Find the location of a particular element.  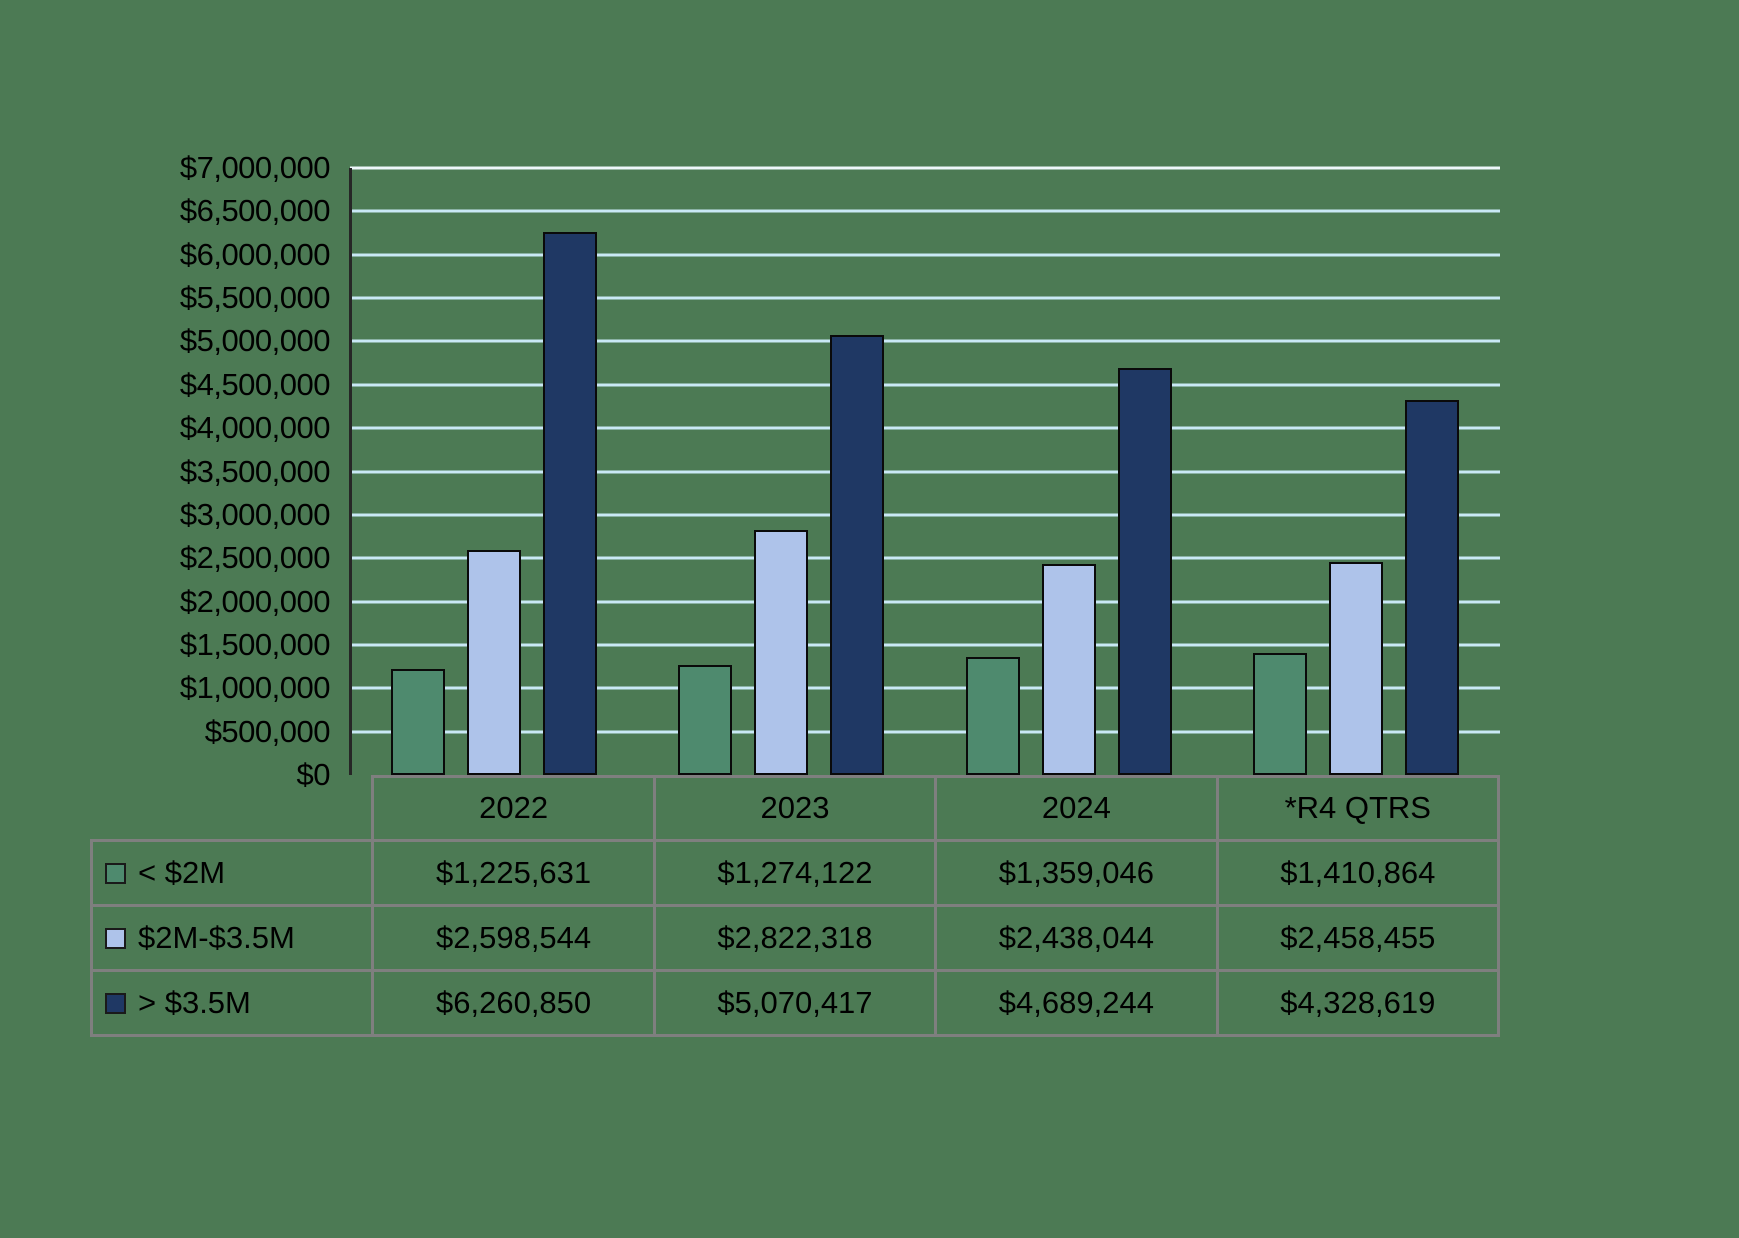

table-header-row: 2022 2023 2024 *R4 QTRS is located at coordinates (796, 808).